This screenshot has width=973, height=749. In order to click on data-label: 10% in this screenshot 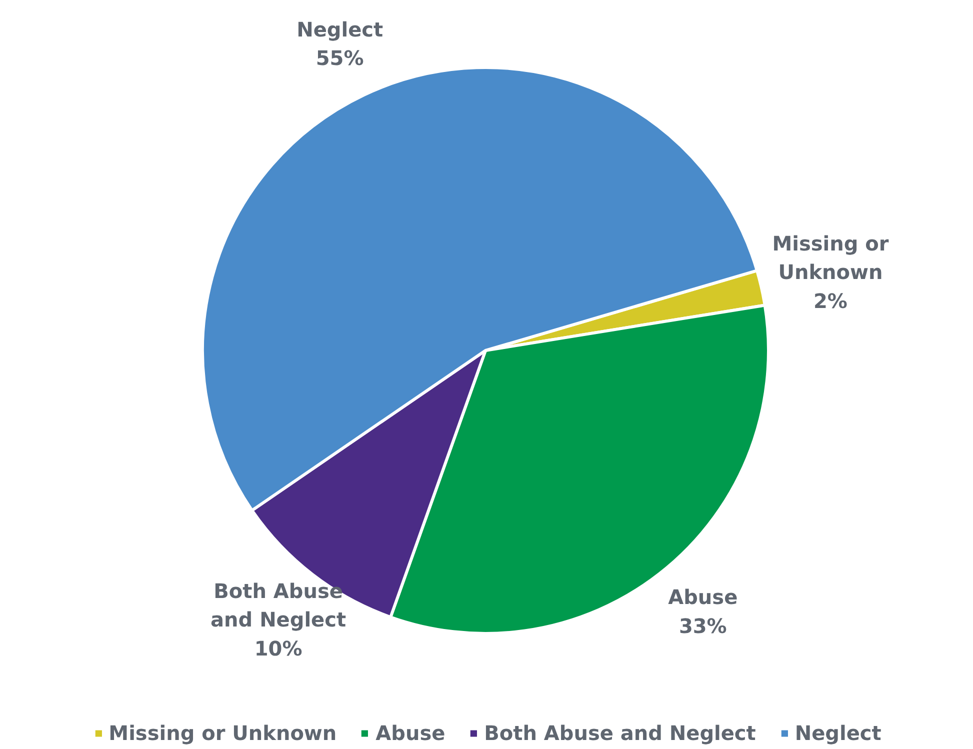, I will do `click(278, 648)`.